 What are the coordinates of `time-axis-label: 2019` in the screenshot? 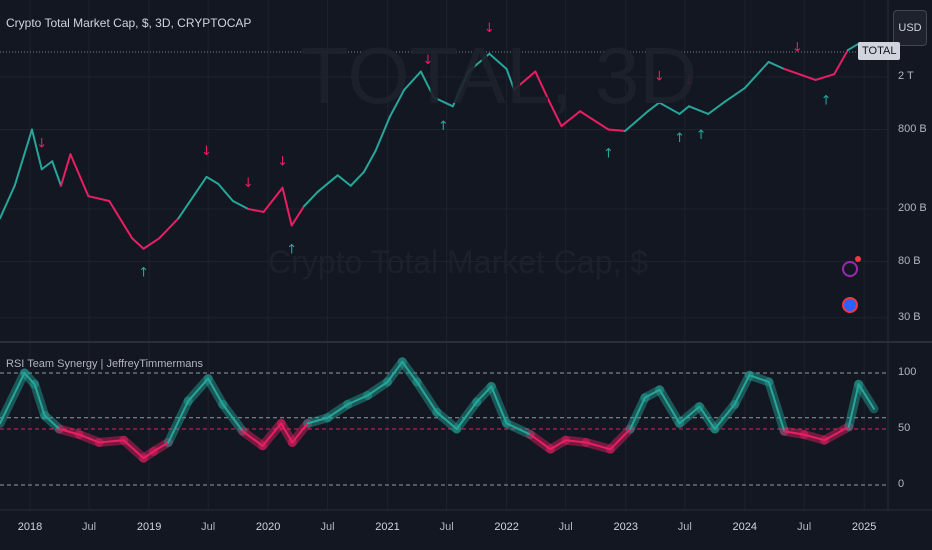 It's located at (149, 527).